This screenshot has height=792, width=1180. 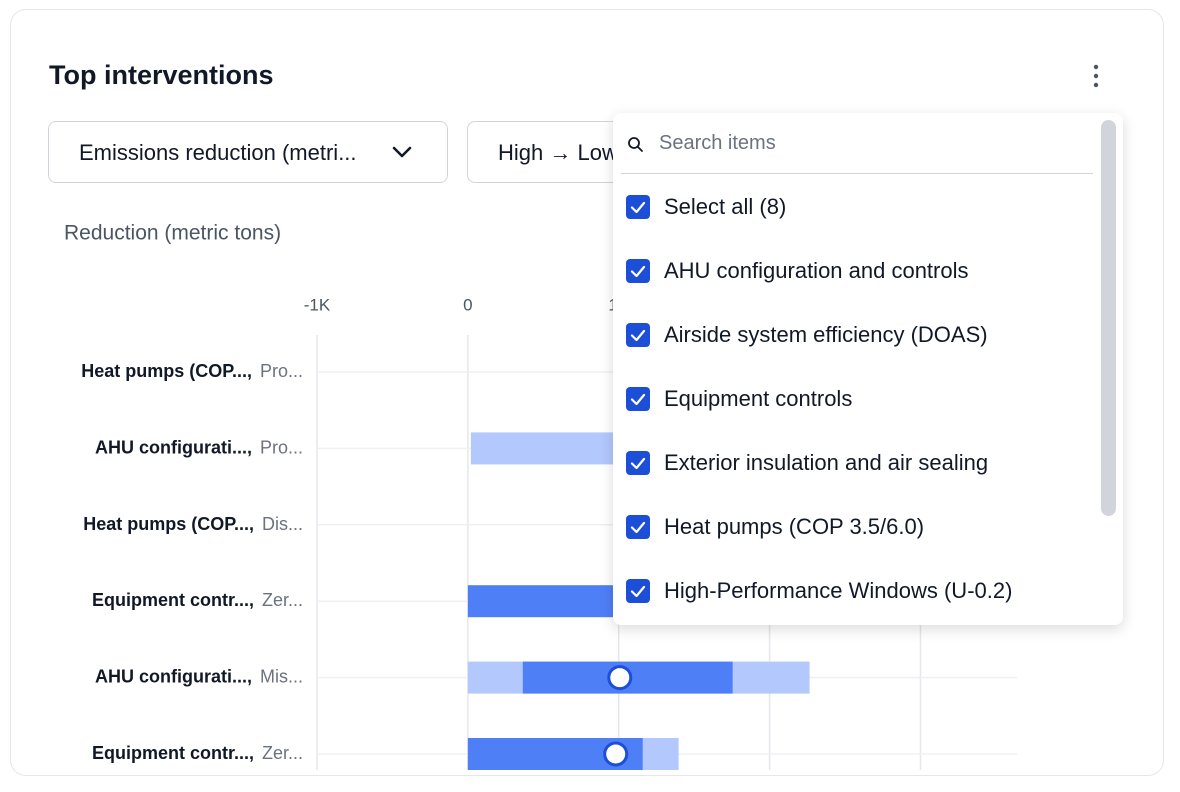 I want to click on checkbox-label: AHU configuration and controls, so click(x=816, y=270).